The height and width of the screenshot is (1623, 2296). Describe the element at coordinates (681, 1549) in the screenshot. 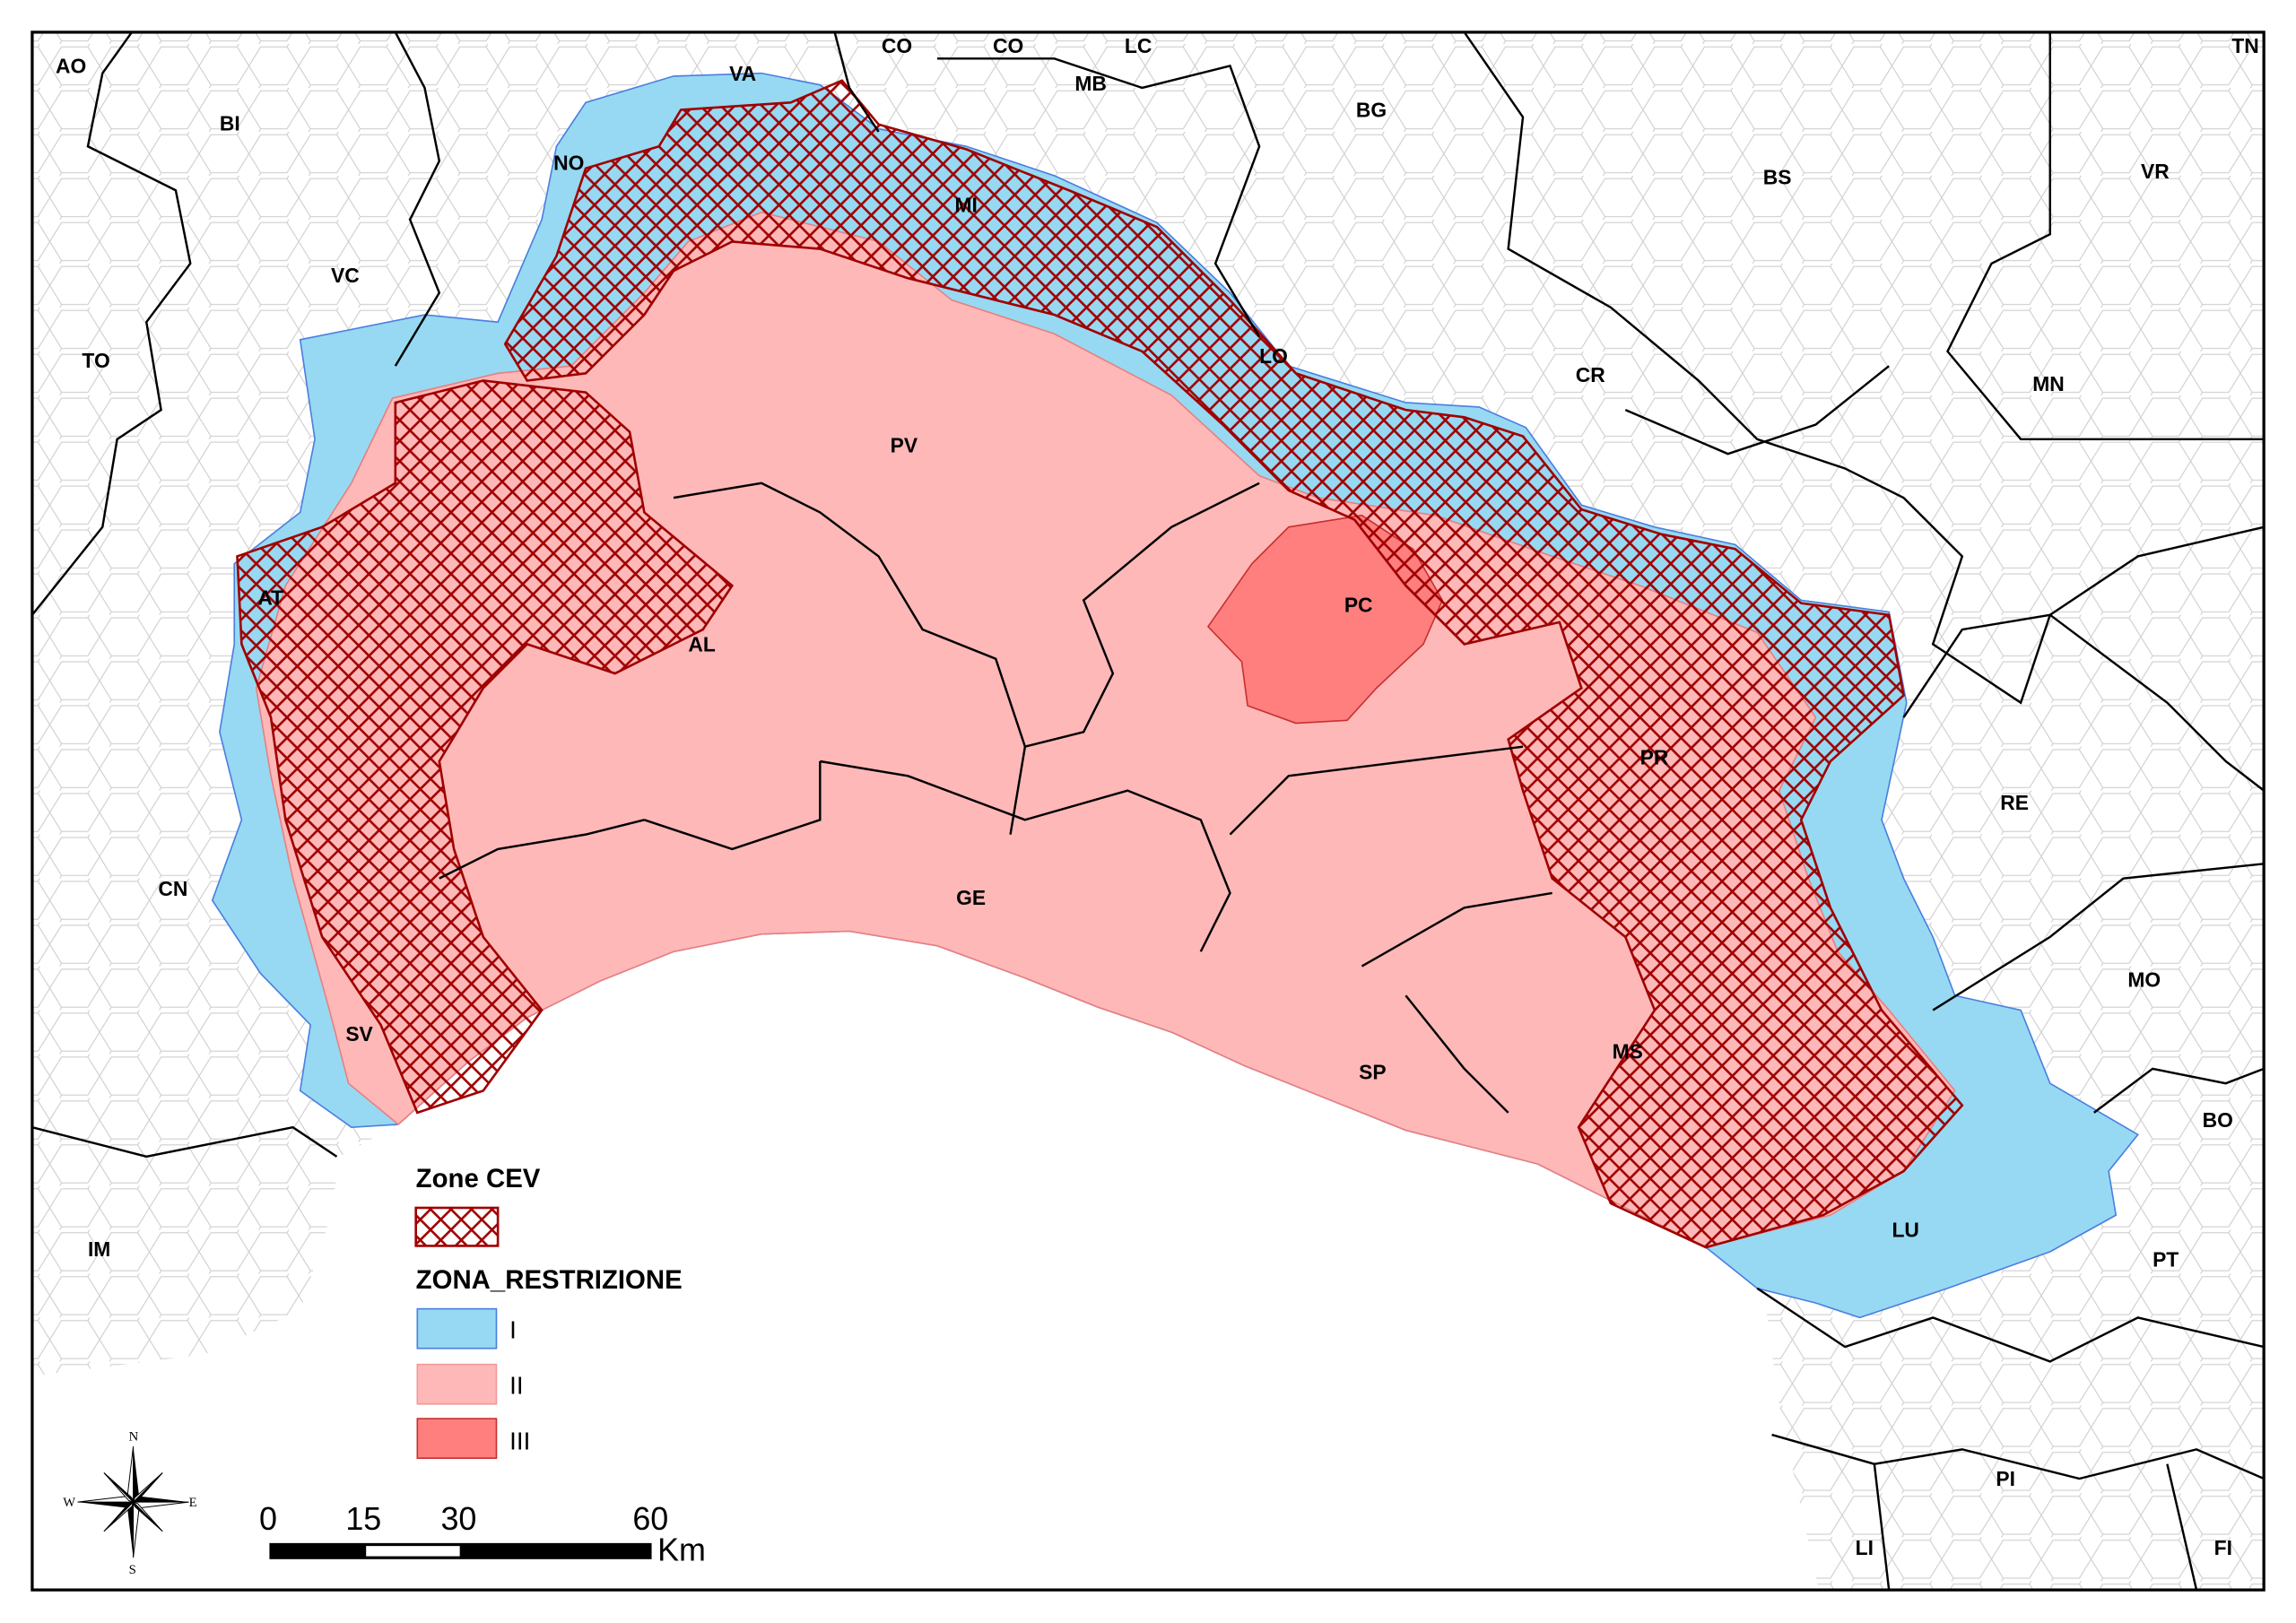

I see `scale-unit: Km` at that location.